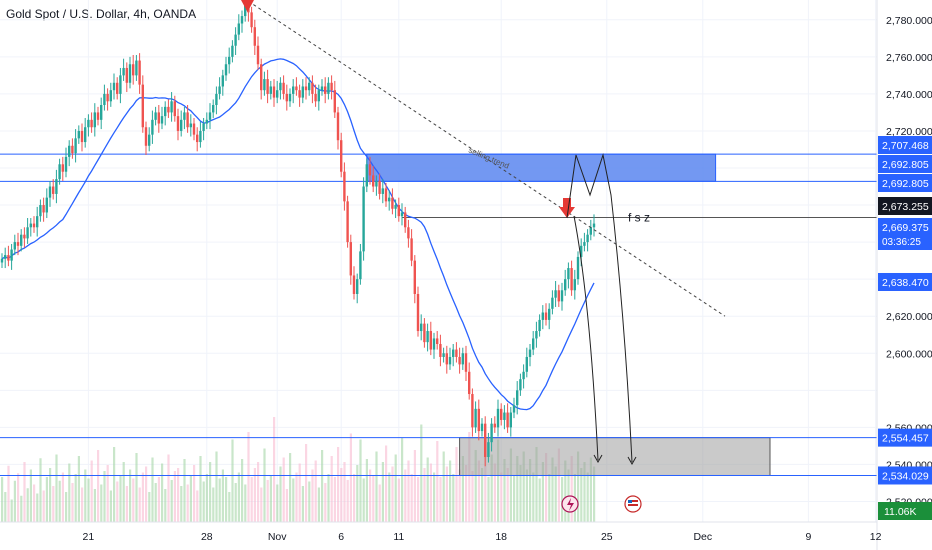  I want to click on volume-label-bg, so click(905, 511).